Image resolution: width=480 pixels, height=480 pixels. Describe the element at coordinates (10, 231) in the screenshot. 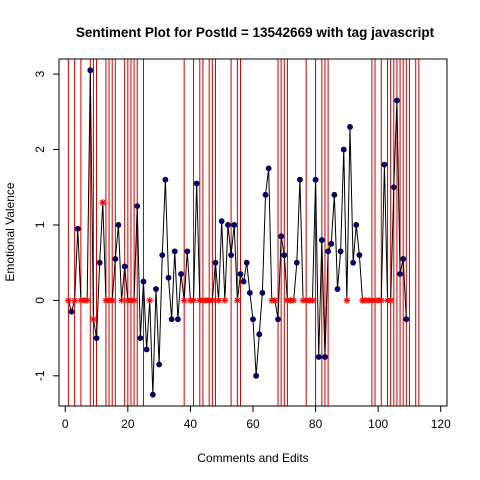

I see `y-axis-label: Emotional Valence` at that location.